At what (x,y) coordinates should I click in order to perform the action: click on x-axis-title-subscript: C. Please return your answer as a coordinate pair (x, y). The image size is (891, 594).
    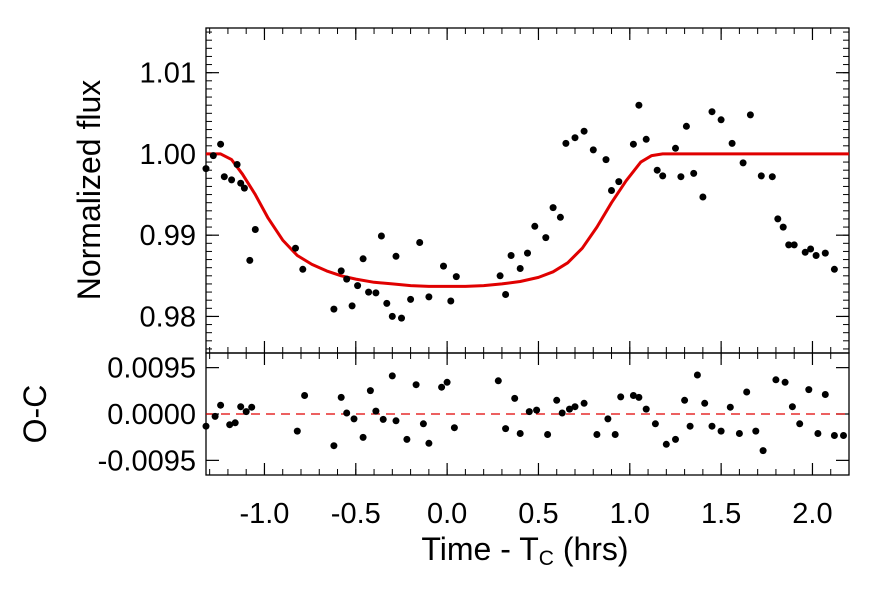
    Looking at the image, I should click on (546, 558).